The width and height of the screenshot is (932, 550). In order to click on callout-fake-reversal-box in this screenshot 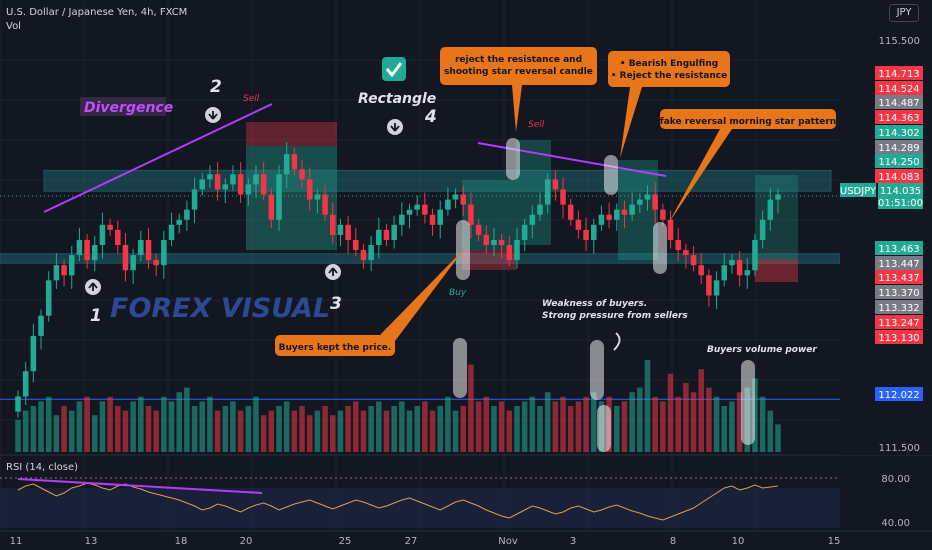, I will do `click(748, 119)`.